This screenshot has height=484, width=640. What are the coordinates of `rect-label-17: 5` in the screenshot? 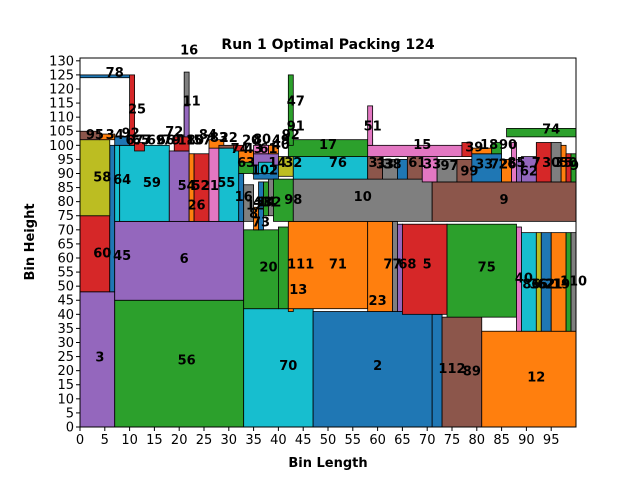 It's located at (427, 265).